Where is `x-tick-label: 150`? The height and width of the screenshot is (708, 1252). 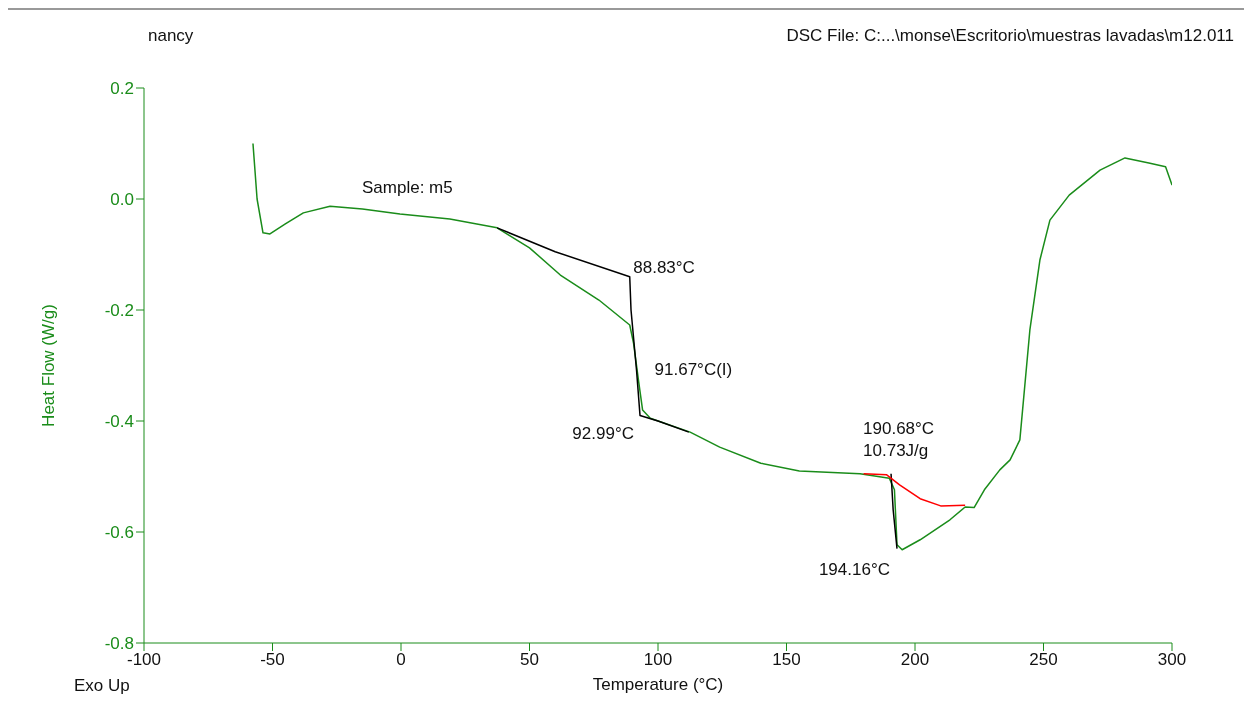
x-tick-label: 150 is located at coordinates (786, 660).